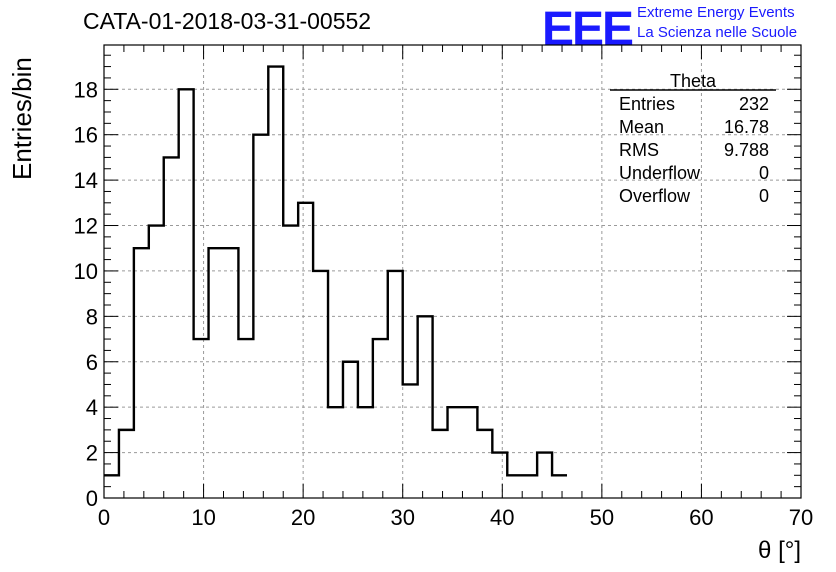  I want to click on stats-label: Underflow, so click(660, 173).